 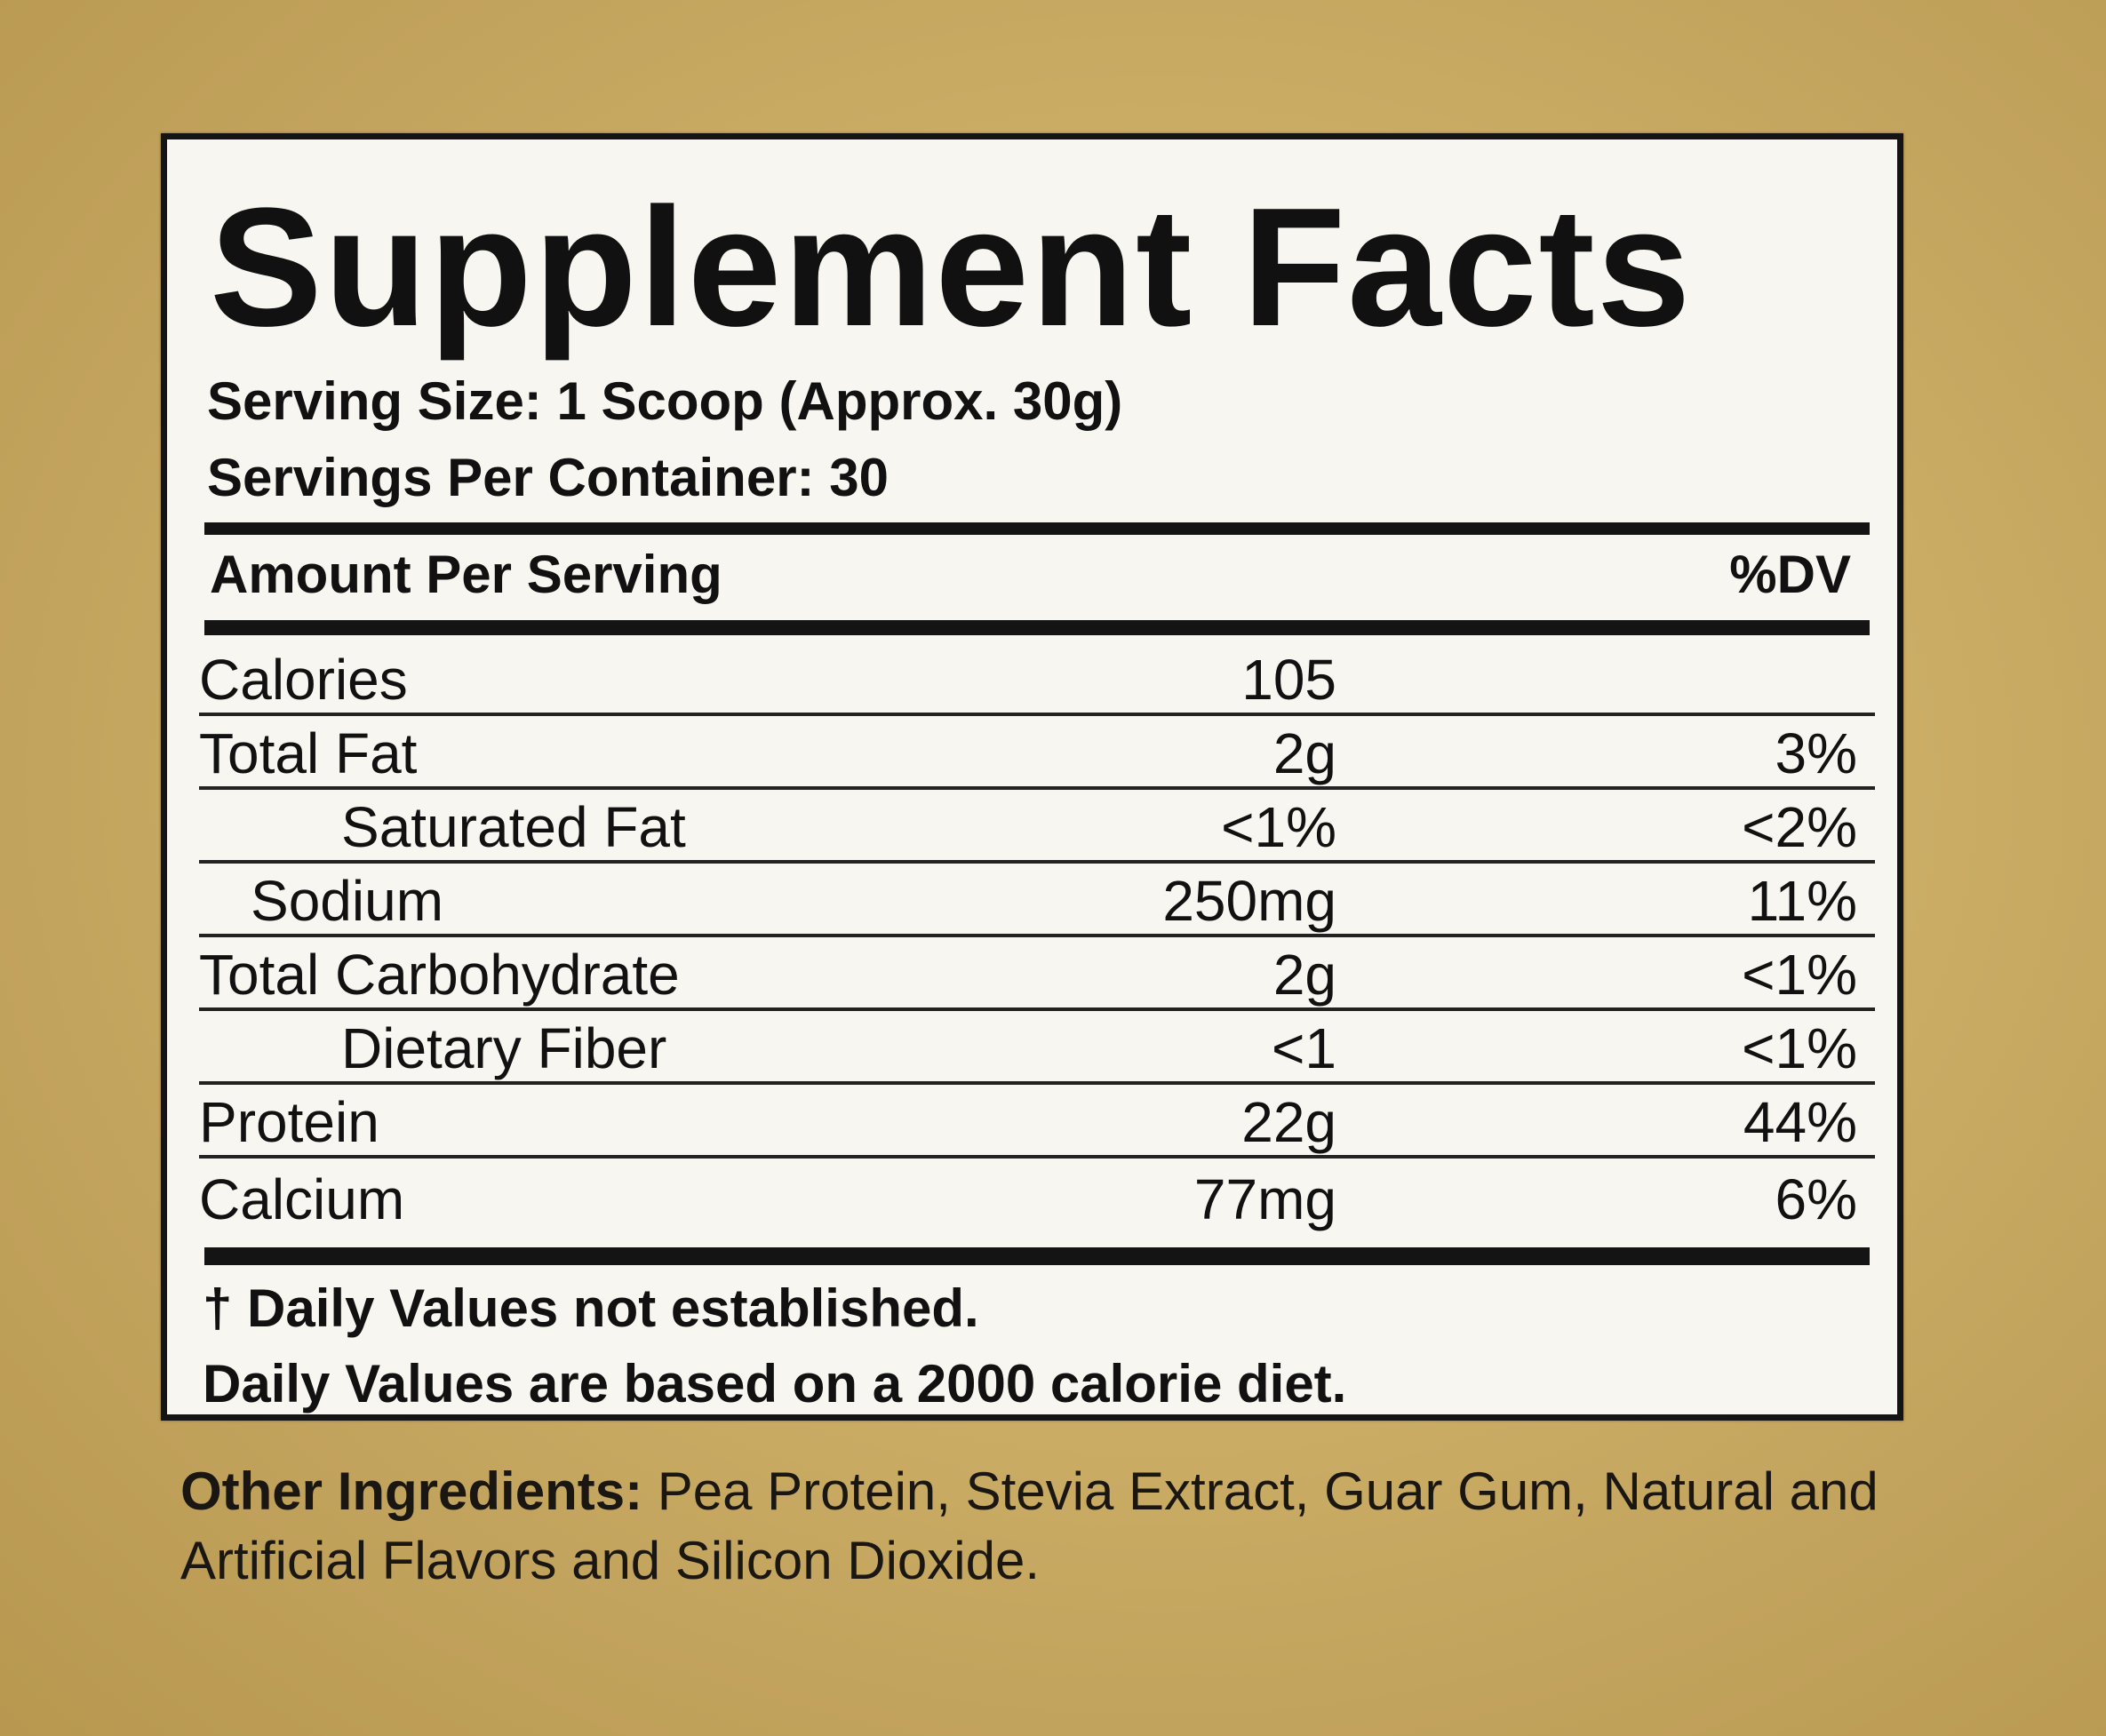 I want to click on nutrient-amount: 77mg, so click(x=1264, y=1199).